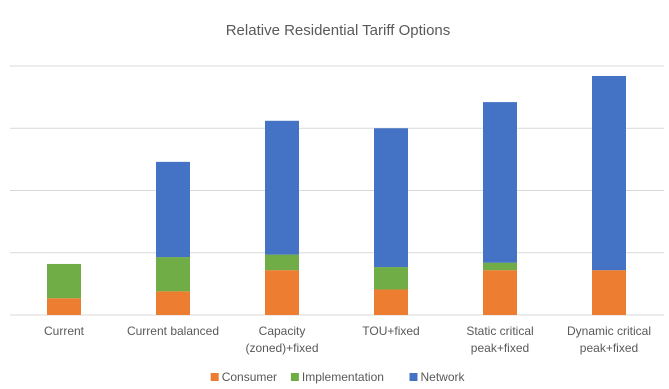  I want to click on x-tick-label: Static critical peak+fixed, so click(499, 339).